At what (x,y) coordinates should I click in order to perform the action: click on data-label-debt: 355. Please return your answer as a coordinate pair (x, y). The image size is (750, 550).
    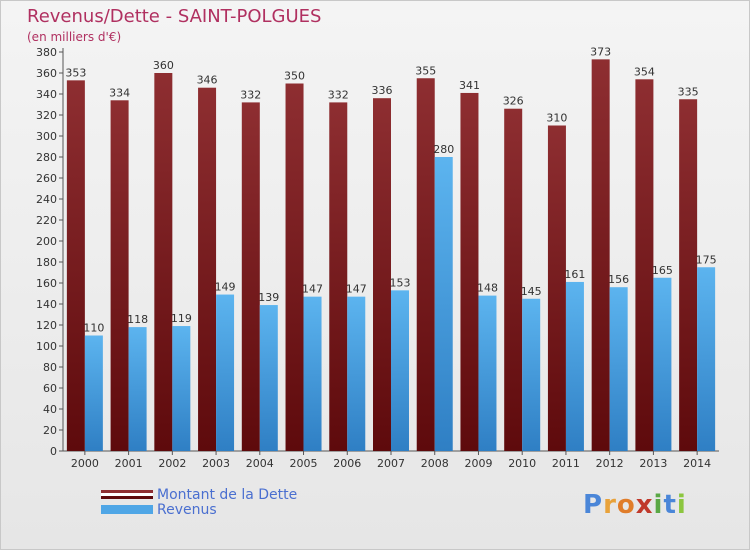
    Looking at the image, I should click on (425, 70).